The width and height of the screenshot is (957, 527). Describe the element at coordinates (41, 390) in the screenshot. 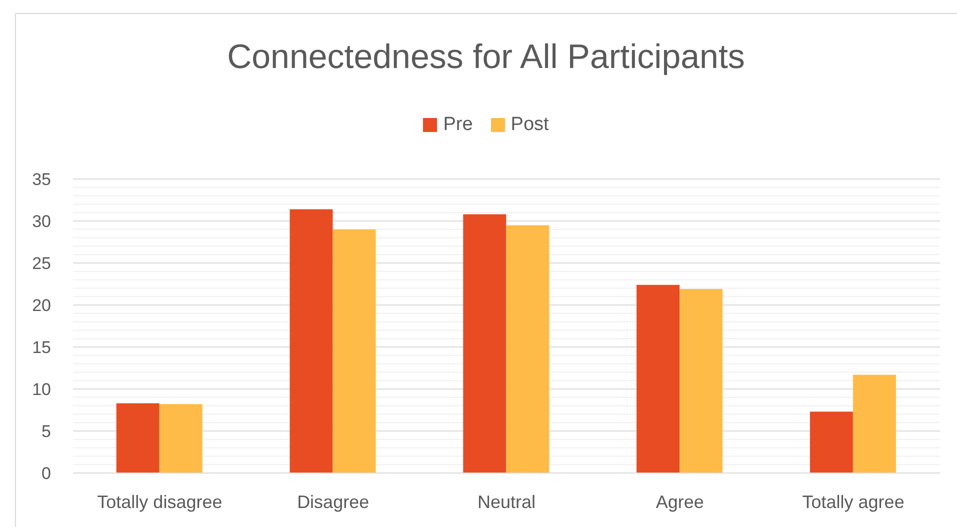

I see `y-tick-label: 10` at that location.